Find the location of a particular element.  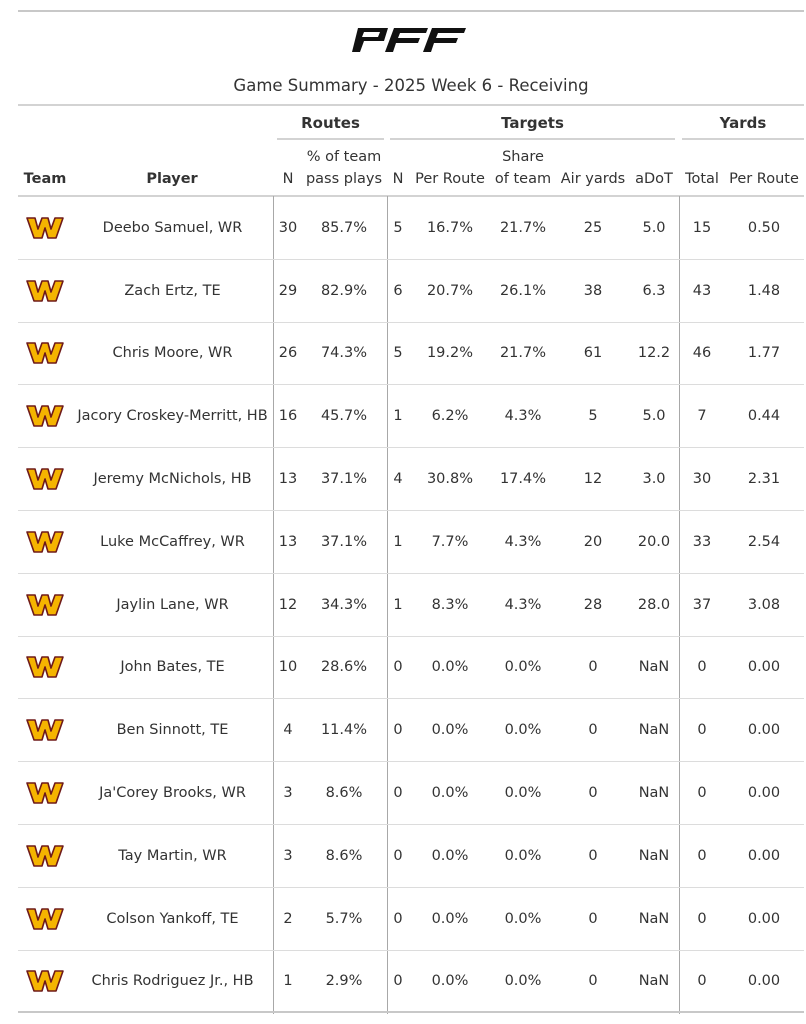

yards-total-cell: 15 is located at coordinates (702, 227).